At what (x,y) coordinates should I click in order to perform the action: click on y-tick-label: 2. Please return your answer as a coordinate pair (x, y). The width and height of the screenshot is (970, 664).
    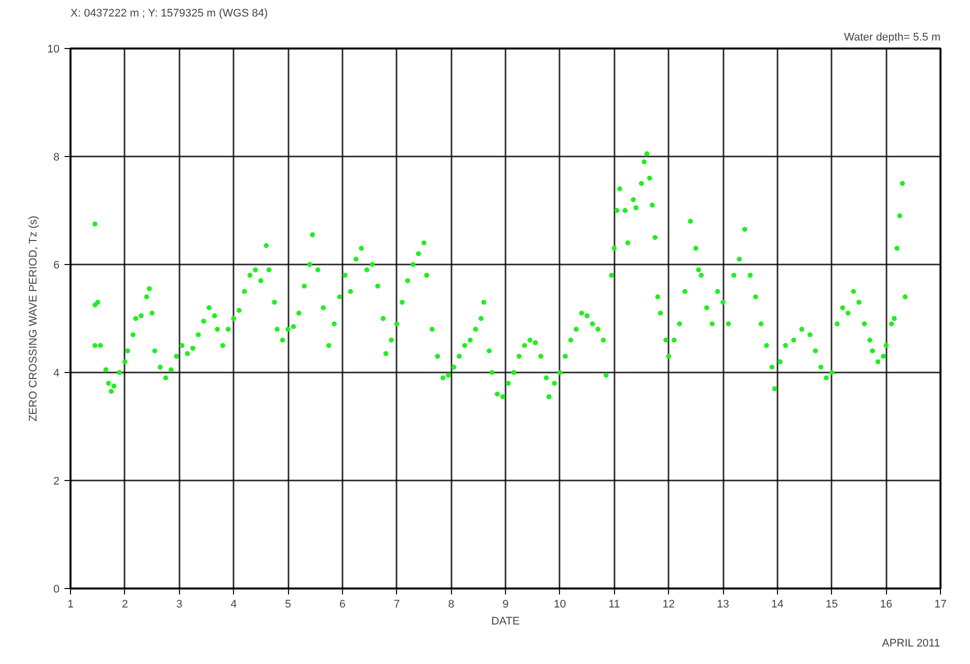
    Looking at the image, I should click on (56, 482).